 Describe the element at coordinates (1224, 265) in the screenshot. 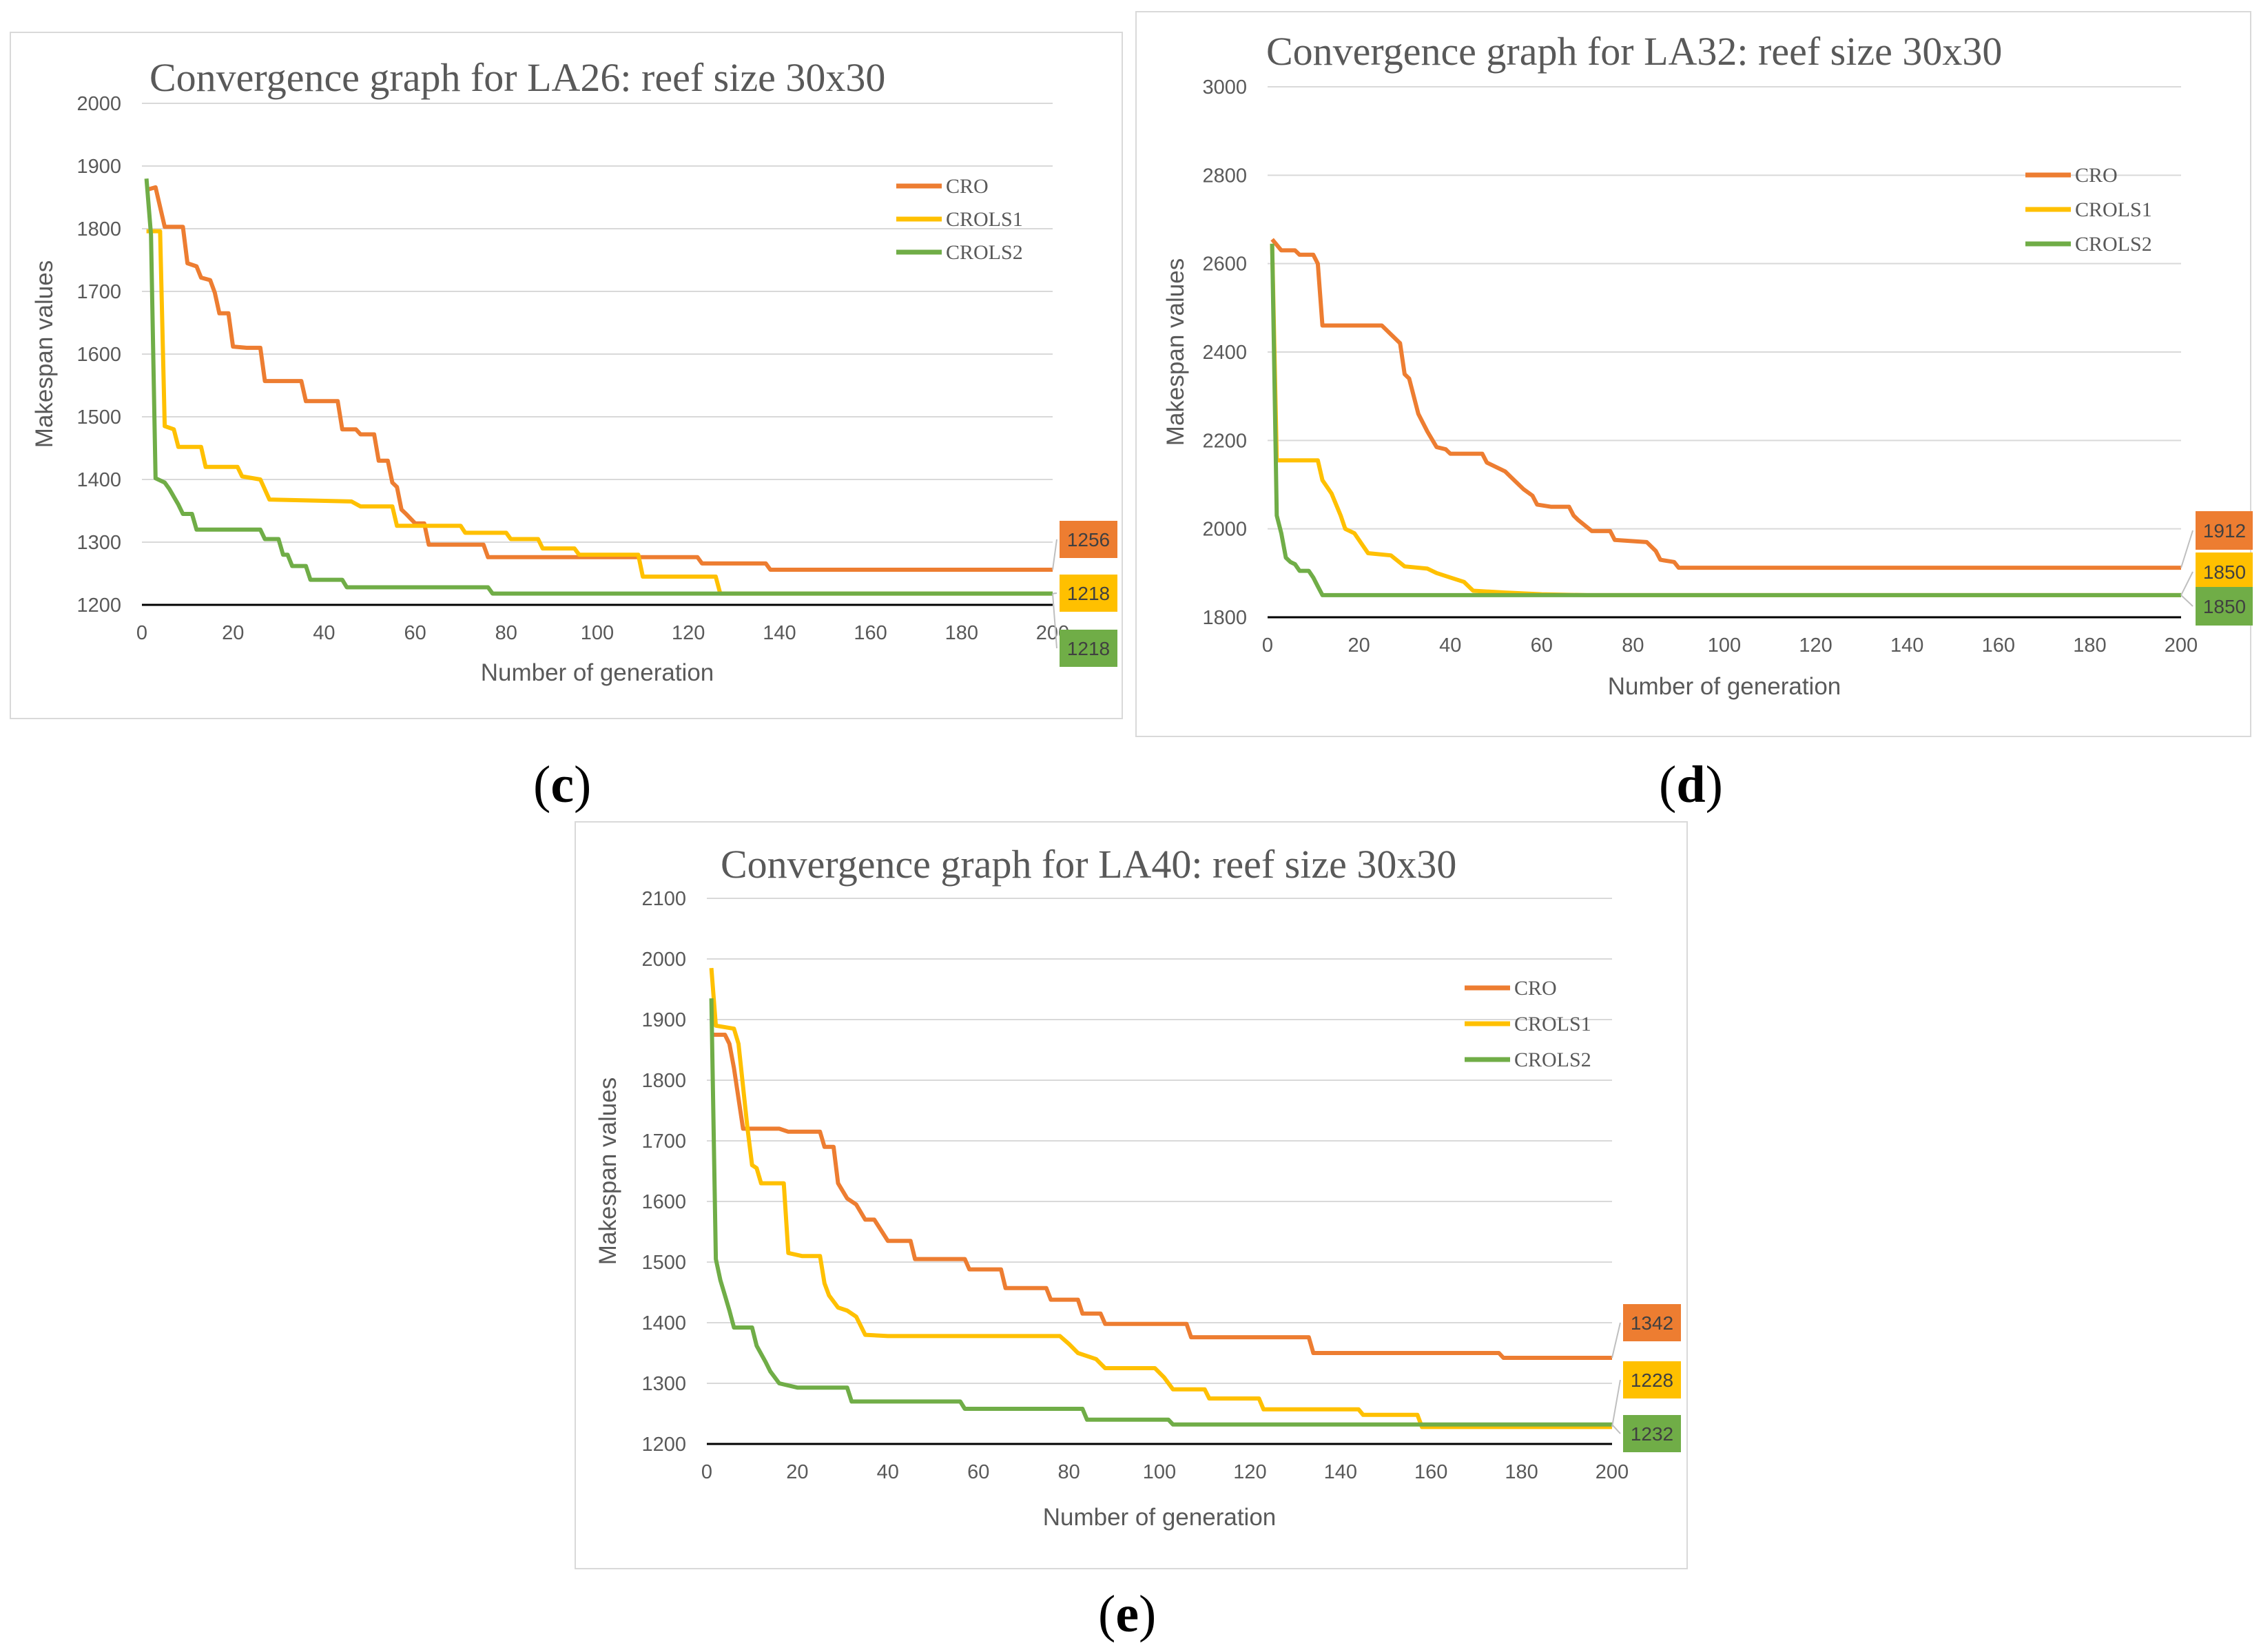

I see `y-tick-label: 2600` at that location.